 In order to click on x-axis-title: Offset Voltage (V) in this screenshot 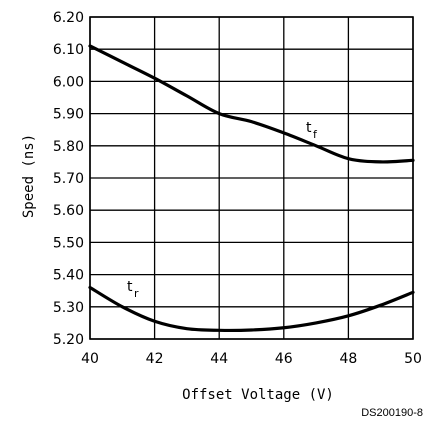, I will do `click(258, 395)`.